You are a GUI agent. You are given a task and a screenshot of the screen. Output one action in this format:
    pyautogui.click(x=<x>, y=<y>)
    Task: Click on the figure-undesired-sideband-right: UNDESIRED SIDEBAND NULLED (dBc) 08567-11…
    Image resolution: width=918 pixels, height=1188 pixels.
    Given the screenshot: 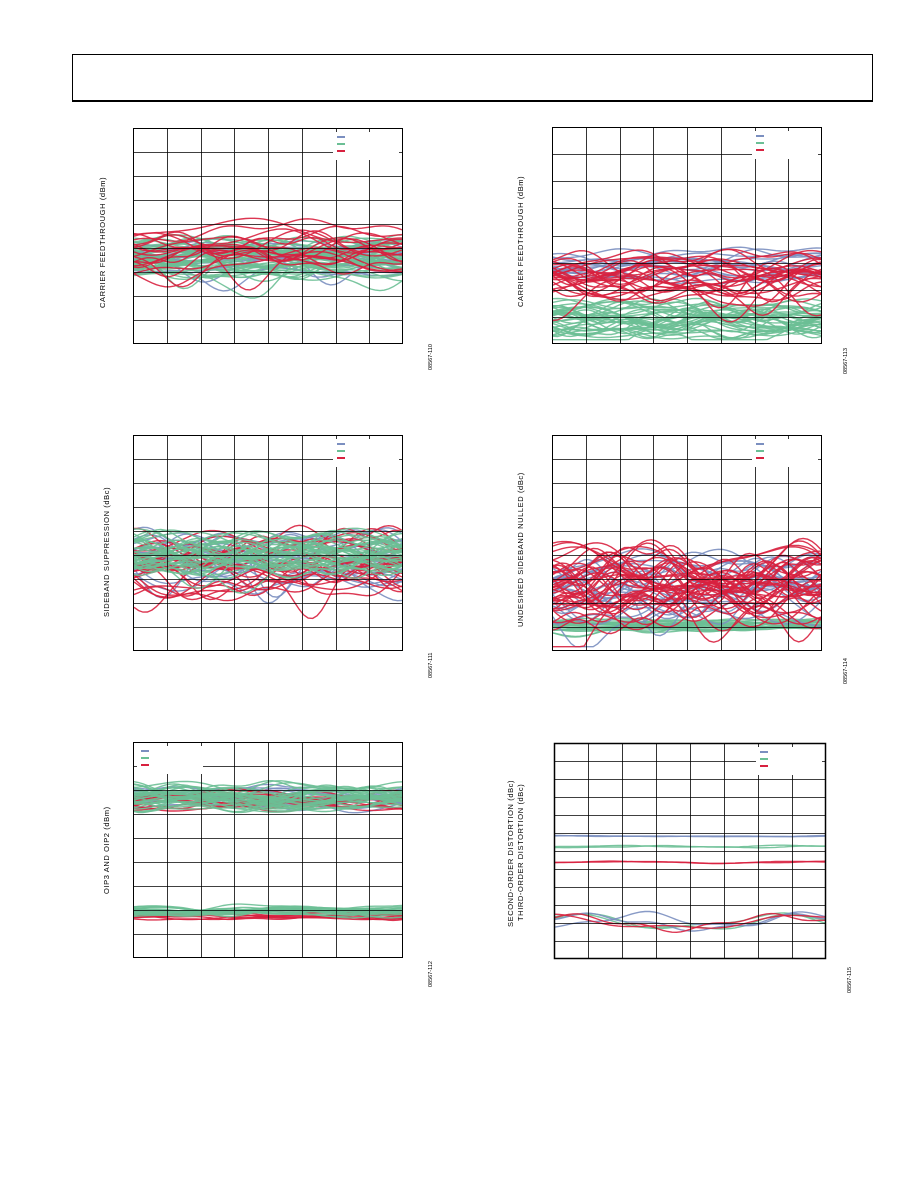 What is the action you would take?
    pyautogui.click(x=682, y=559)
    